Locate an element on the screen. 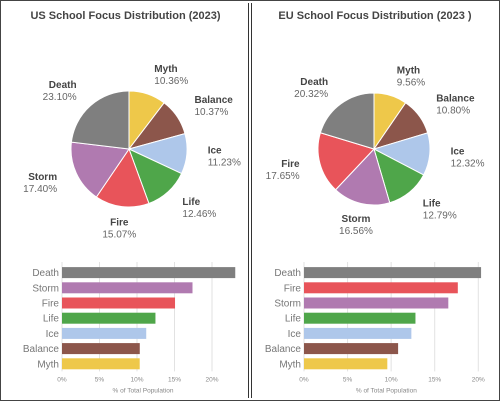  eu-bar-label-myth: Myth is located at coordinates (290, 364).